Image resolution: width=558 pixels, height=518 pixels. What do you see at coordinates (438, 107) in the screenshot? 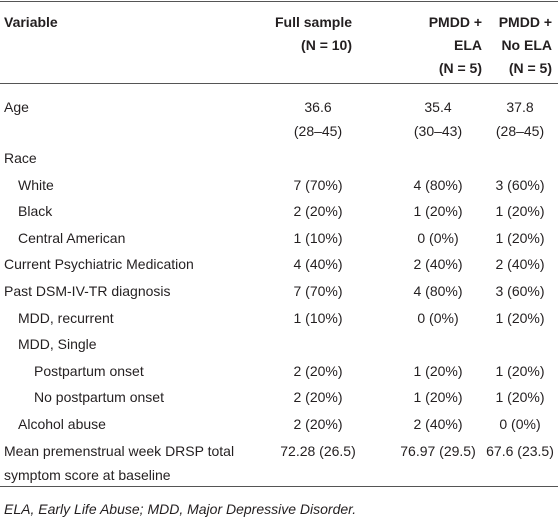
I see `cell-value: 35.4` at bounding box center [438, 107].